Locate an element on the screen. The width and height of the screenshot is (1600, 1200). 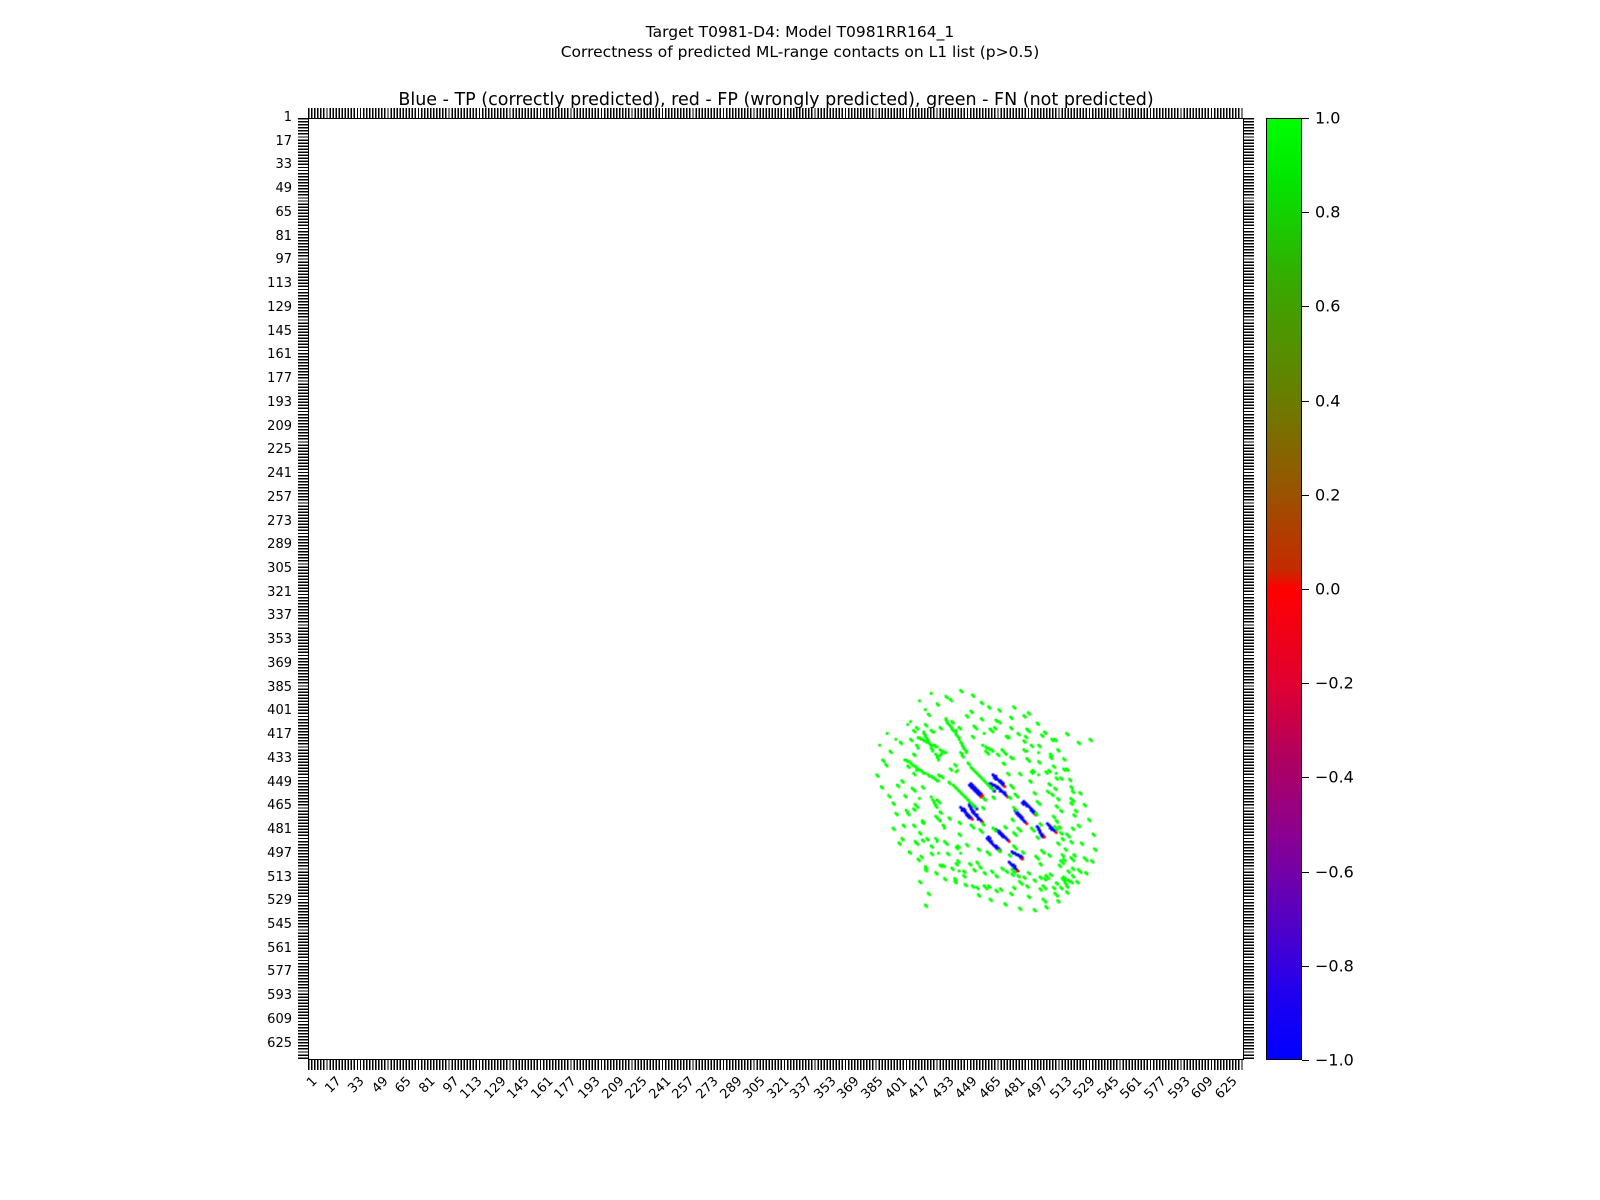
y-tick-label: 385 is located at coordinates (279, 687).